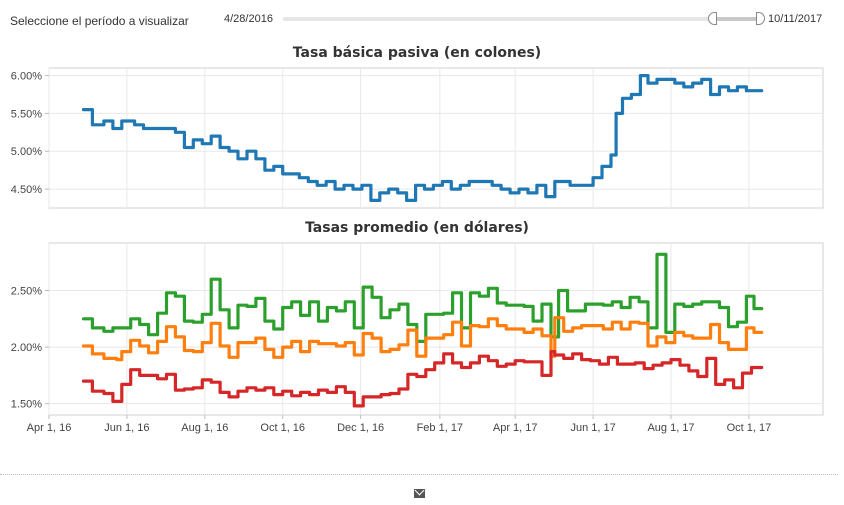 The width and height of the screenshot is (844, 505). What do you see at coordinates (26, 114) in the screenshot?
I see `y-tick-label: 5.50%` at bounding box center [26, 114].